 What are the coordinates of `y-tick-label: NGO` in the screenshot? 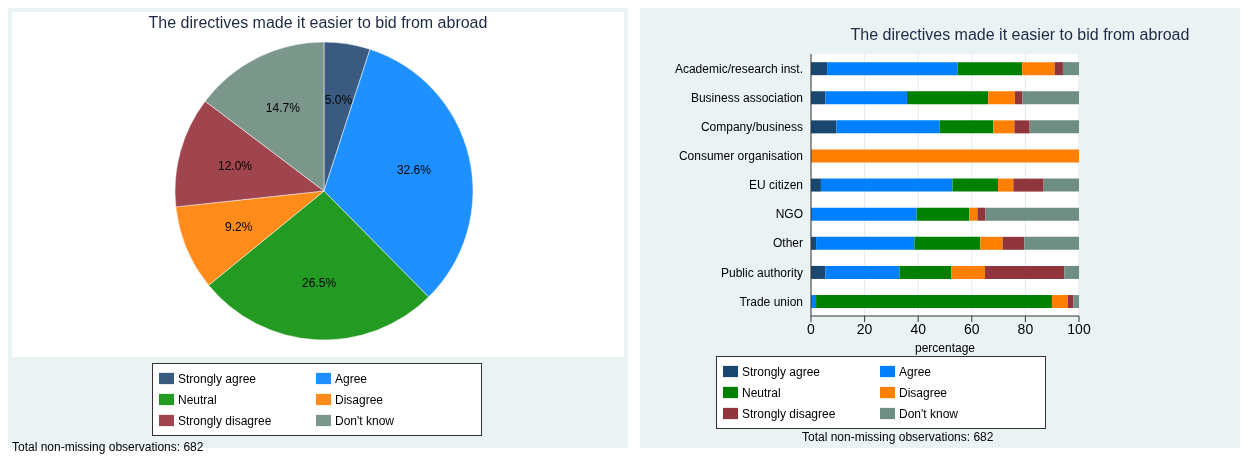 It's located at (789, 214).